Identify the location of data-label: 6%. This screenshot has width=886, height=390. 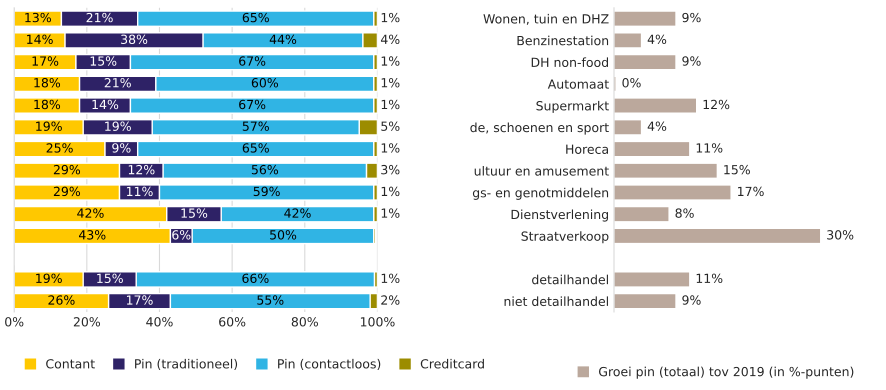
(181, 235).